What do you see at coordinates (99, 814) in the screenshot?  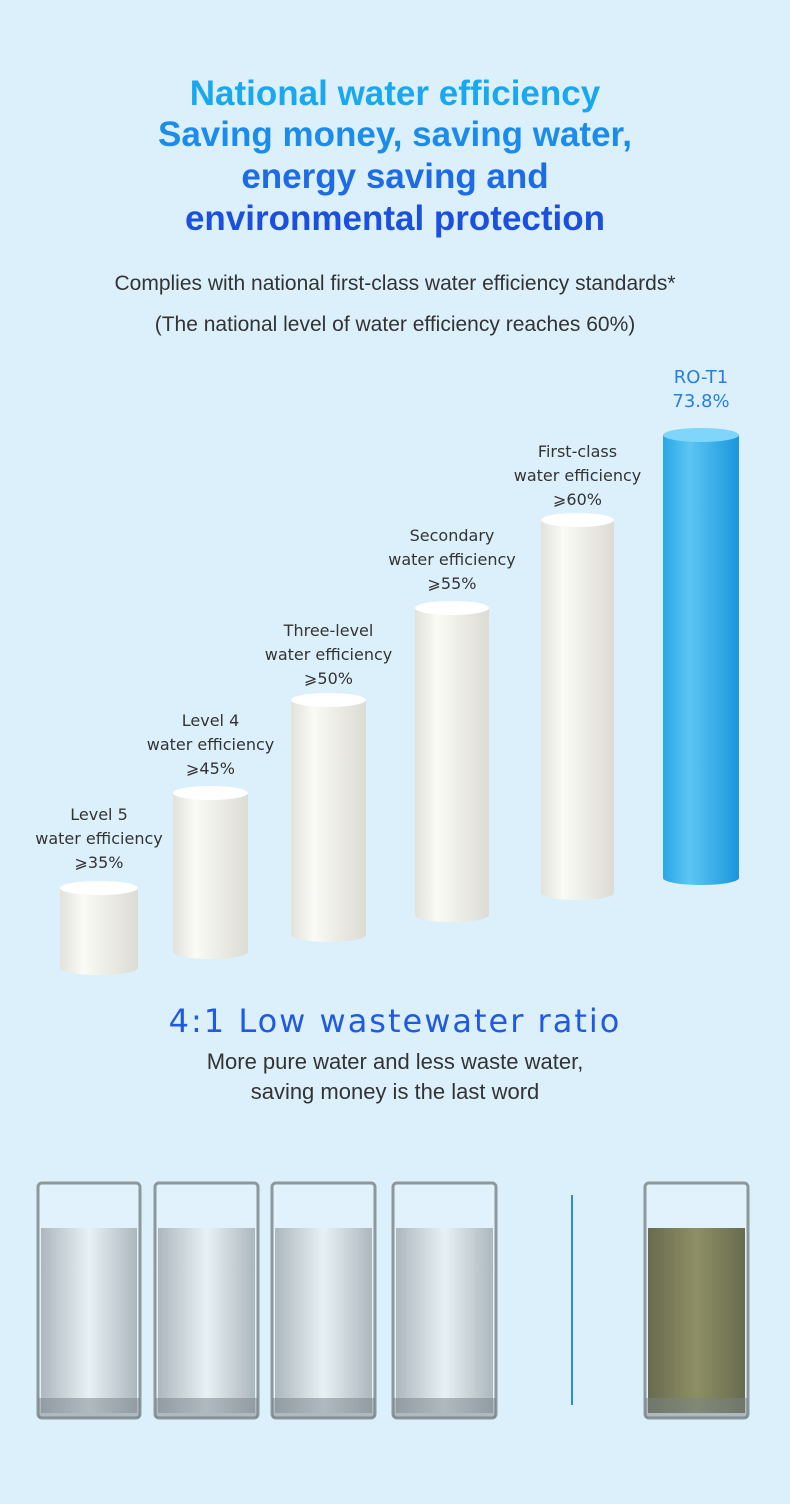 I see `label-line: Level 5` at bounding box center [99, 814].